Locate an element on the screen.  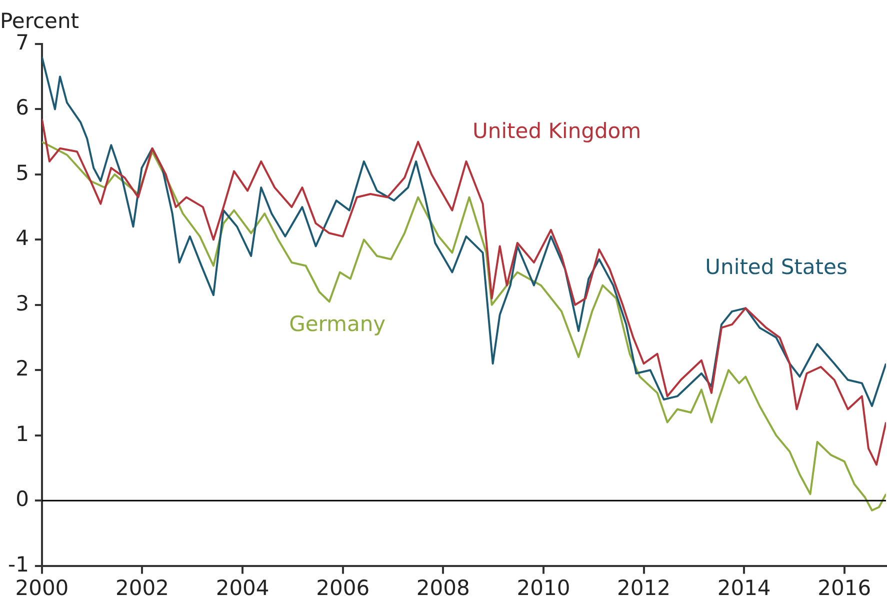
y-tick-label: 4 is located at coordinates (22, 238).